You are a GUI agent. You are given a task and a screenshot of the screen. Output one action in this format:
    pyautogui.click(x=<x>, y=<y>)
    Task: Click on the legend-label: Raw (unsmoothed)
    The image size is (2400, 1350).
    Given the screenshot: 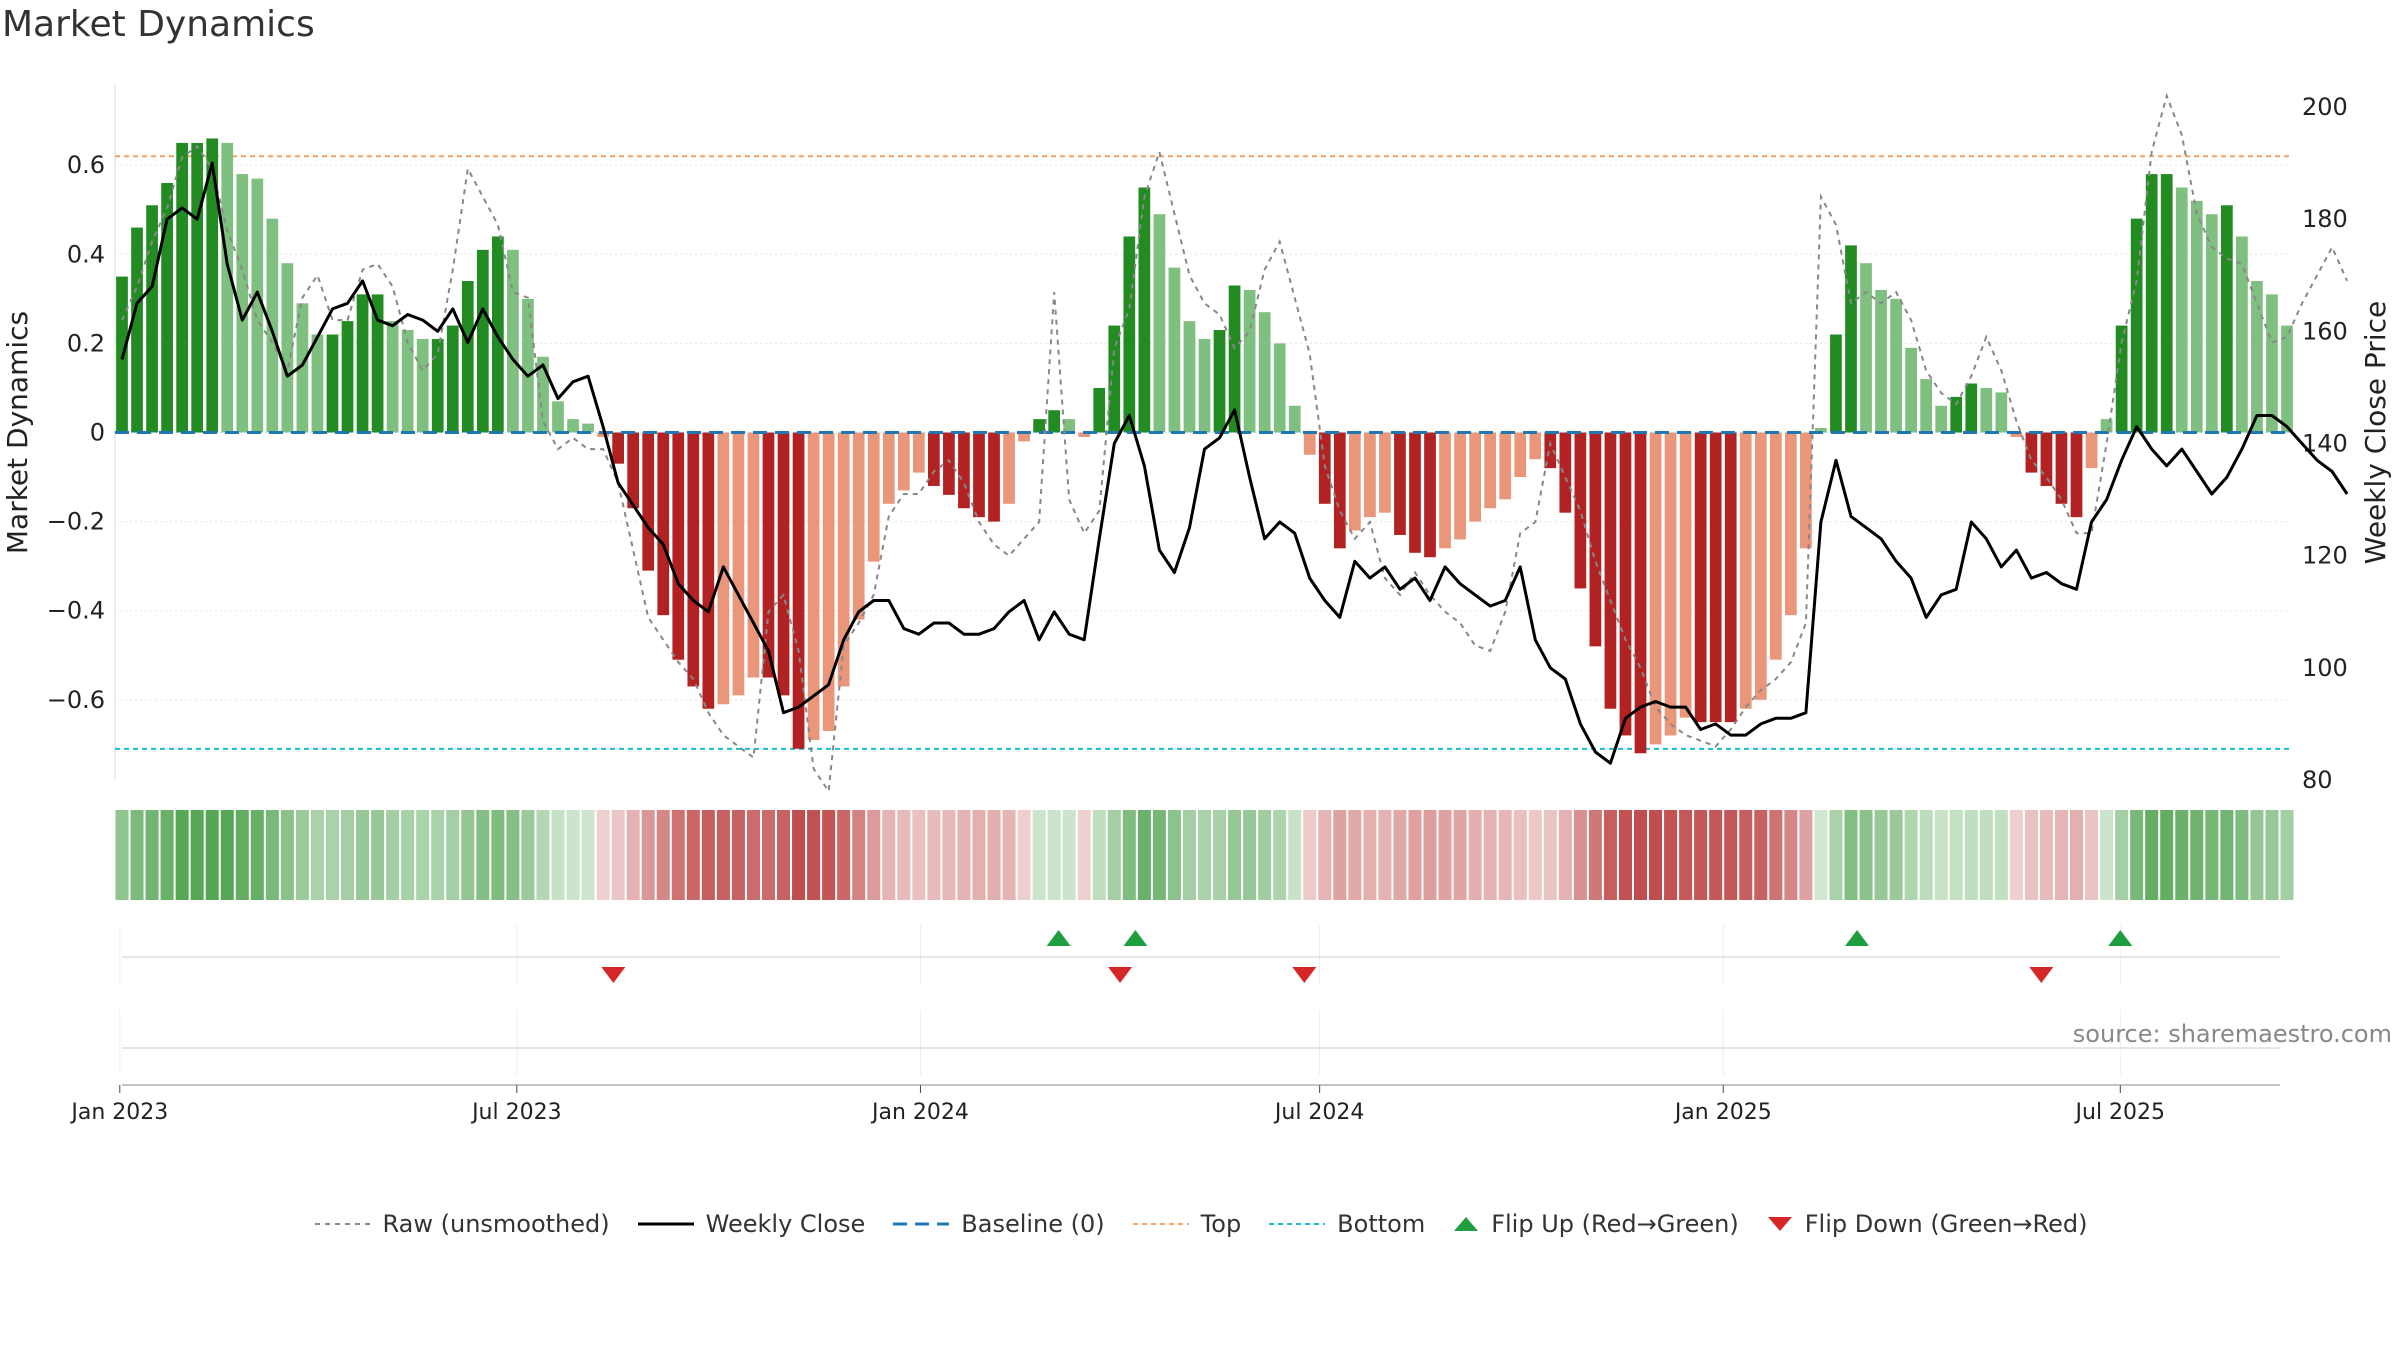 What is the action you would take?
    pyautogui.click(x=496, y=1224)
    